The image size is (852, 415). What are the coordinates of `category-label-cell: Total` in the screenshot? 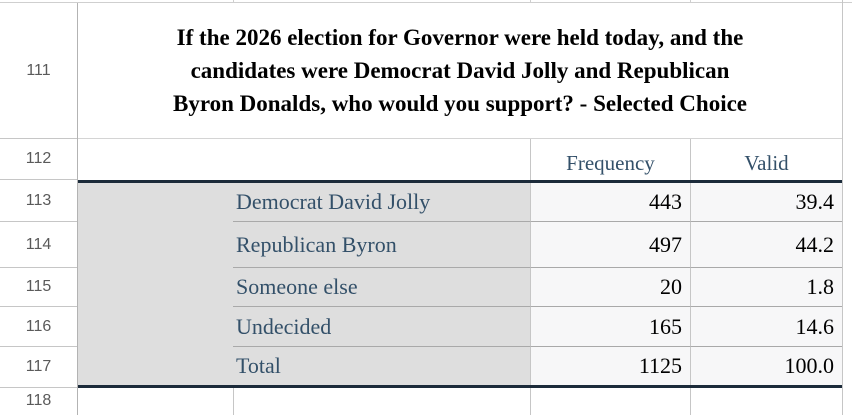 It's located at (381, 366).